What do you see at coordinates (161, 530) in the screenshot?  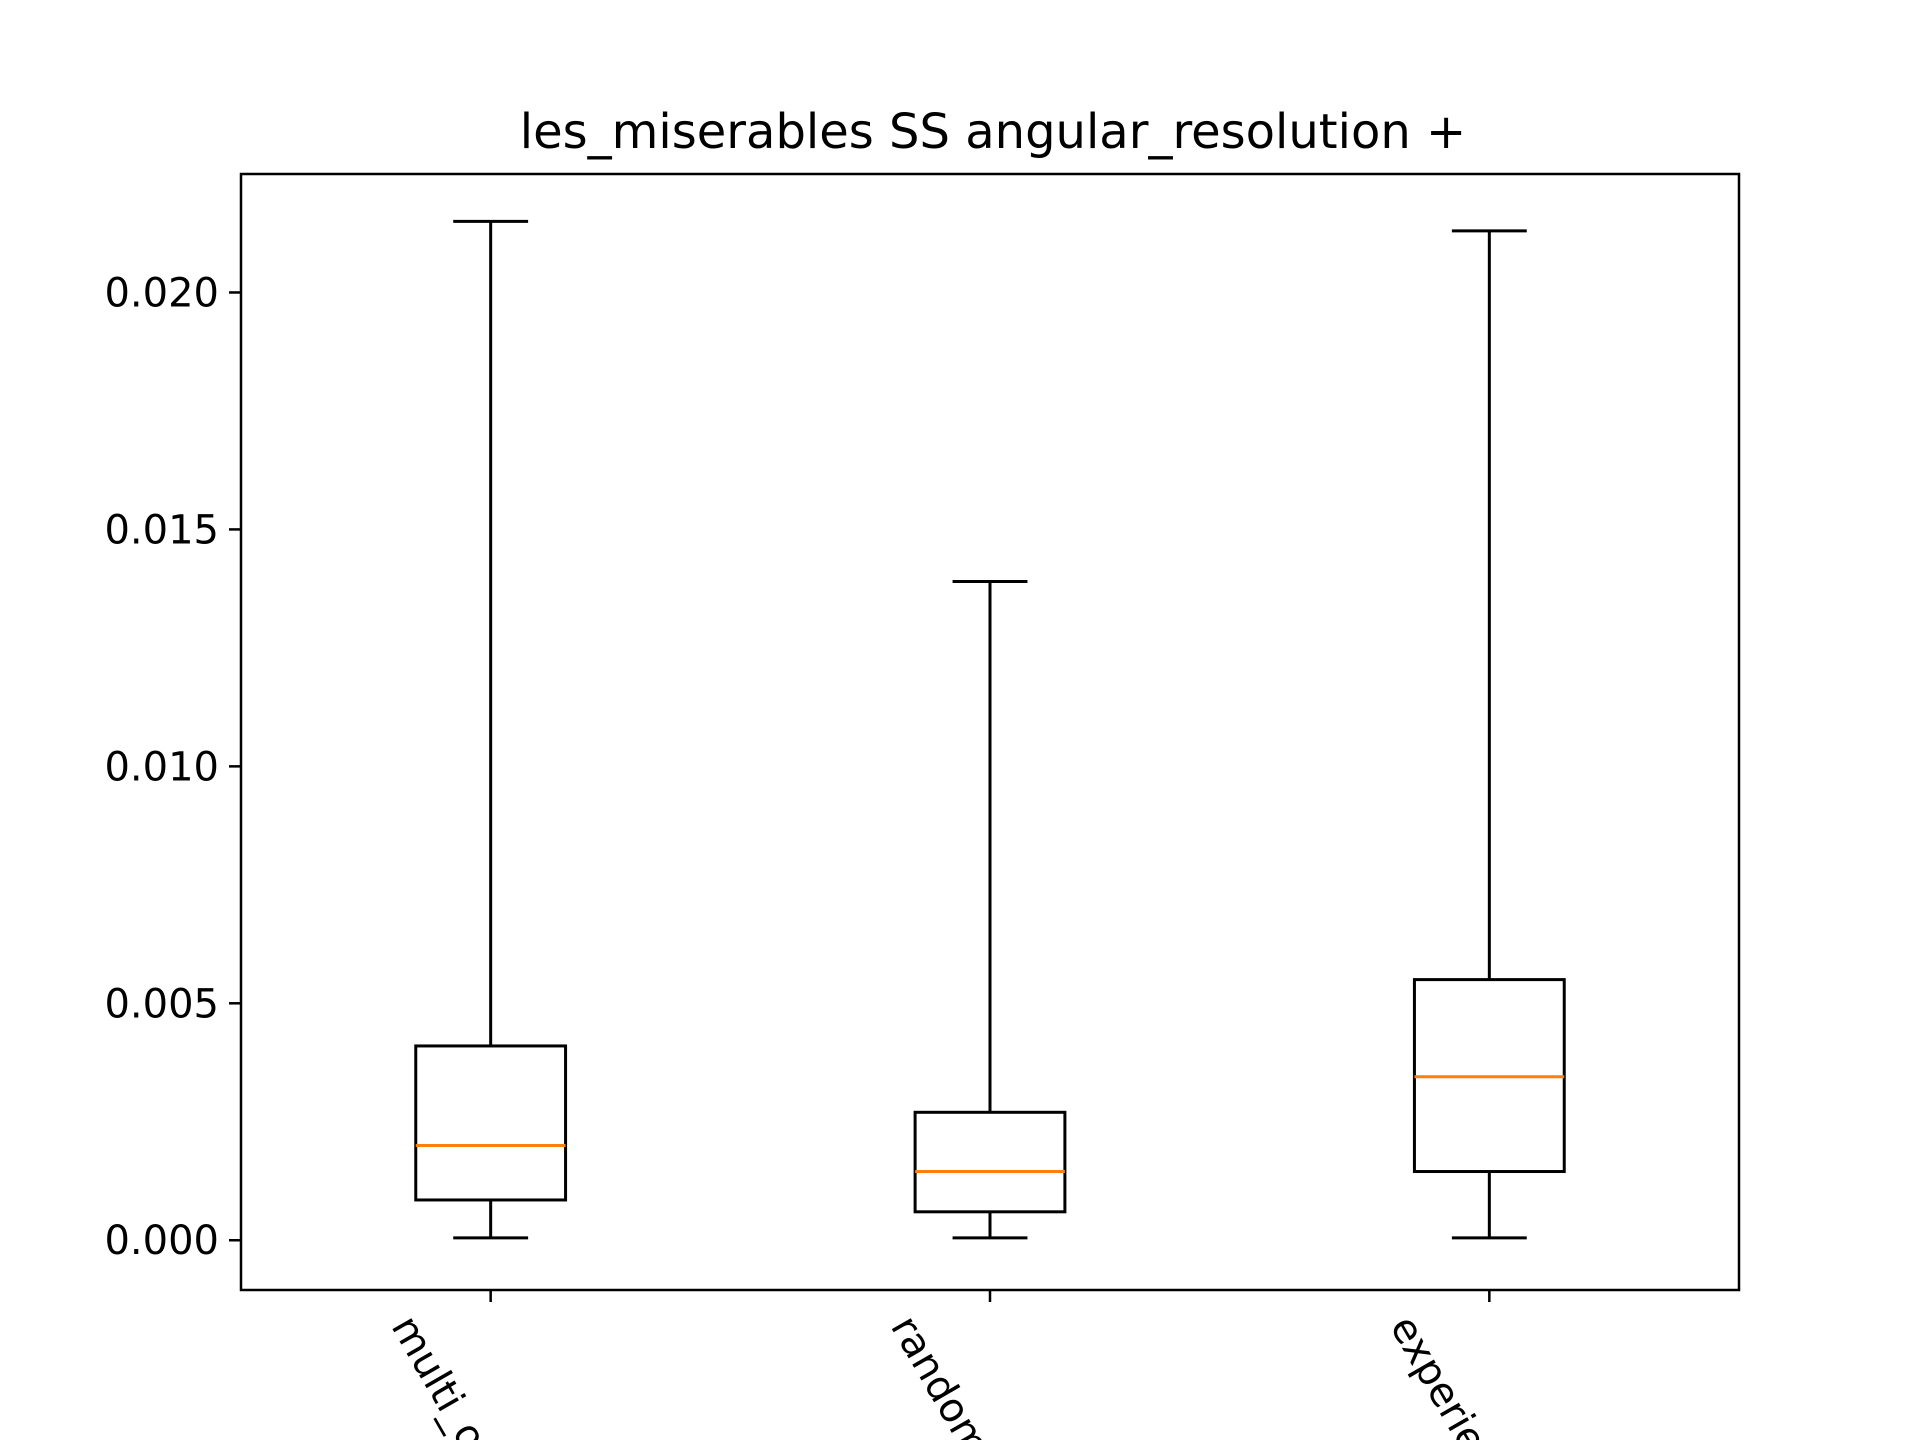 I see `y-tick-label: 0.015` at bounding box center [161, 530].